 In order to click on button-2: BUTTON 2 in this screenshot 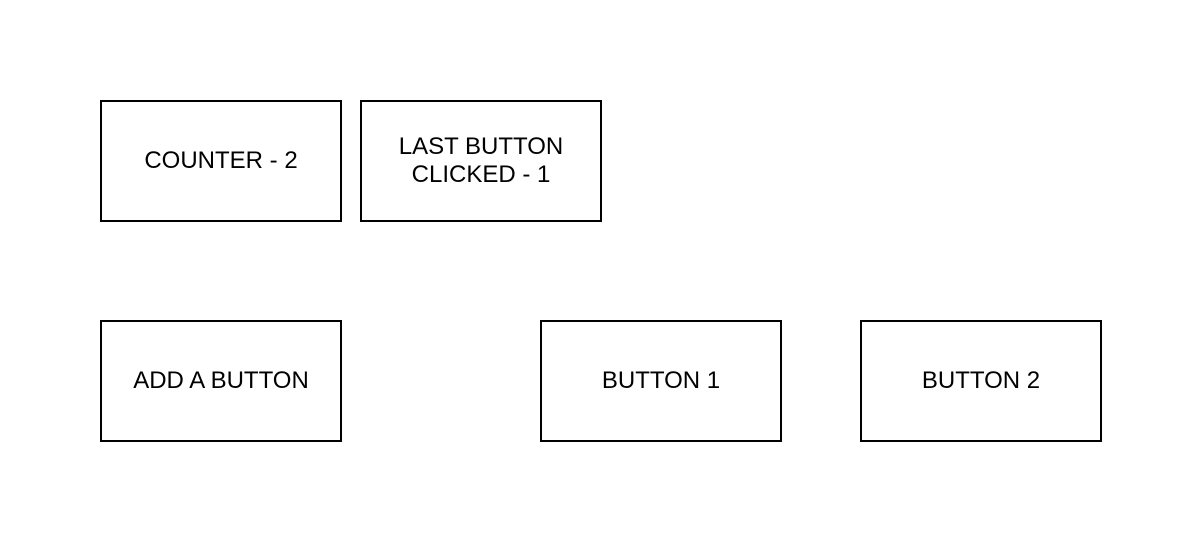, I will do `click(981, 381)`.